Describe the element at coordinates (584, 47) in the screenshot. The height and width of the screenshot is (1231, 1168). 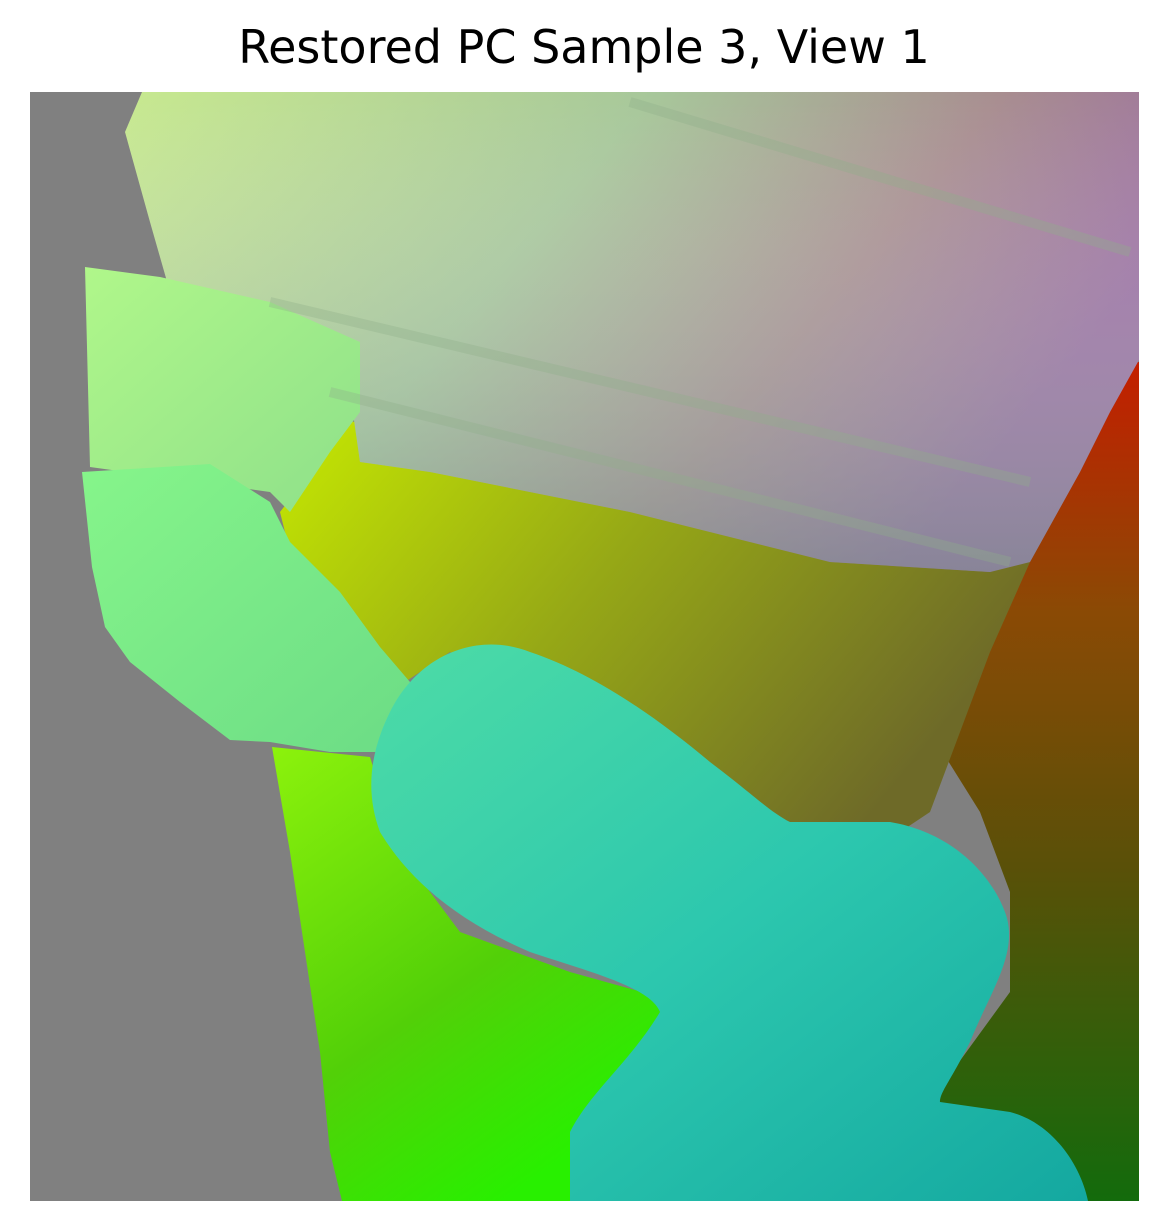
I see `figure-title: Restored PC Sample 3, View 1` at that location.